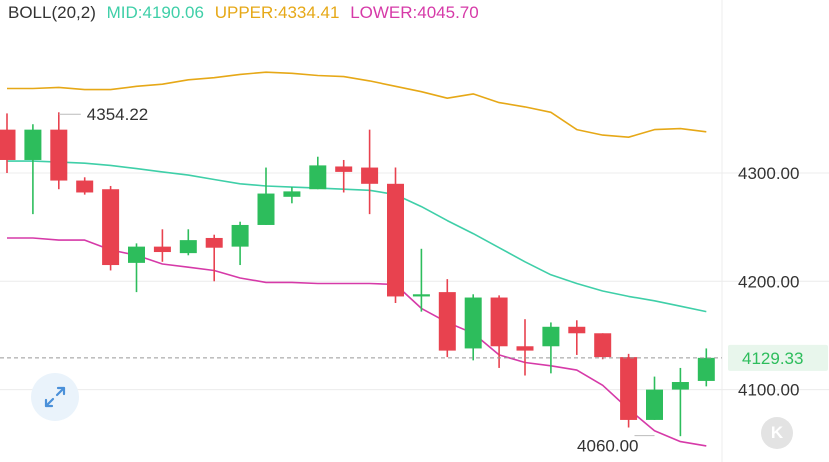  Describe the element at coordinates (768, 173) in the screenshot. I see `y-tick-label: 4300.00` at that location.